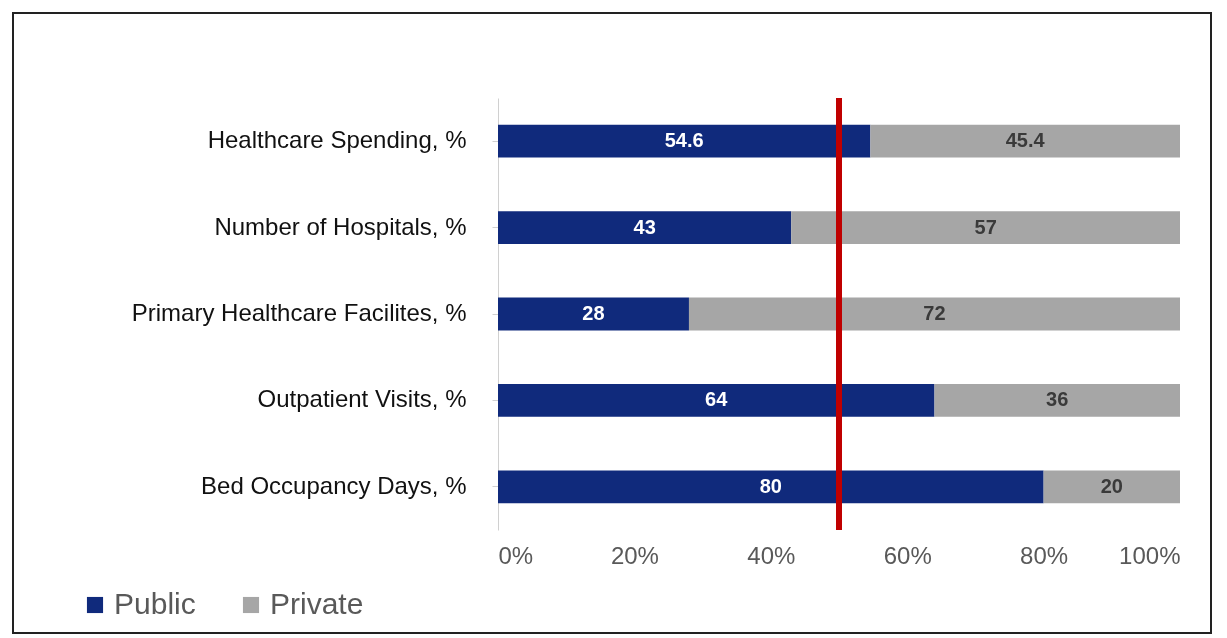 The image size is (1227, 638). What do you see at coordinates (771, 555) in the screenshot?
I see `x-tick-label: 40%` at bounding box center [771, 555].